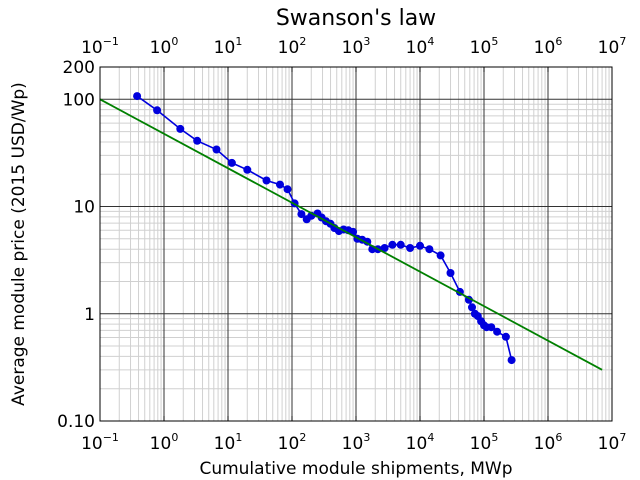 The width and height of the screenshot is (640, 480). What do you see at coordinates (79, 68) in the screenshot?
I see `y-tick-label: 200` at bounding box center [79, 68].